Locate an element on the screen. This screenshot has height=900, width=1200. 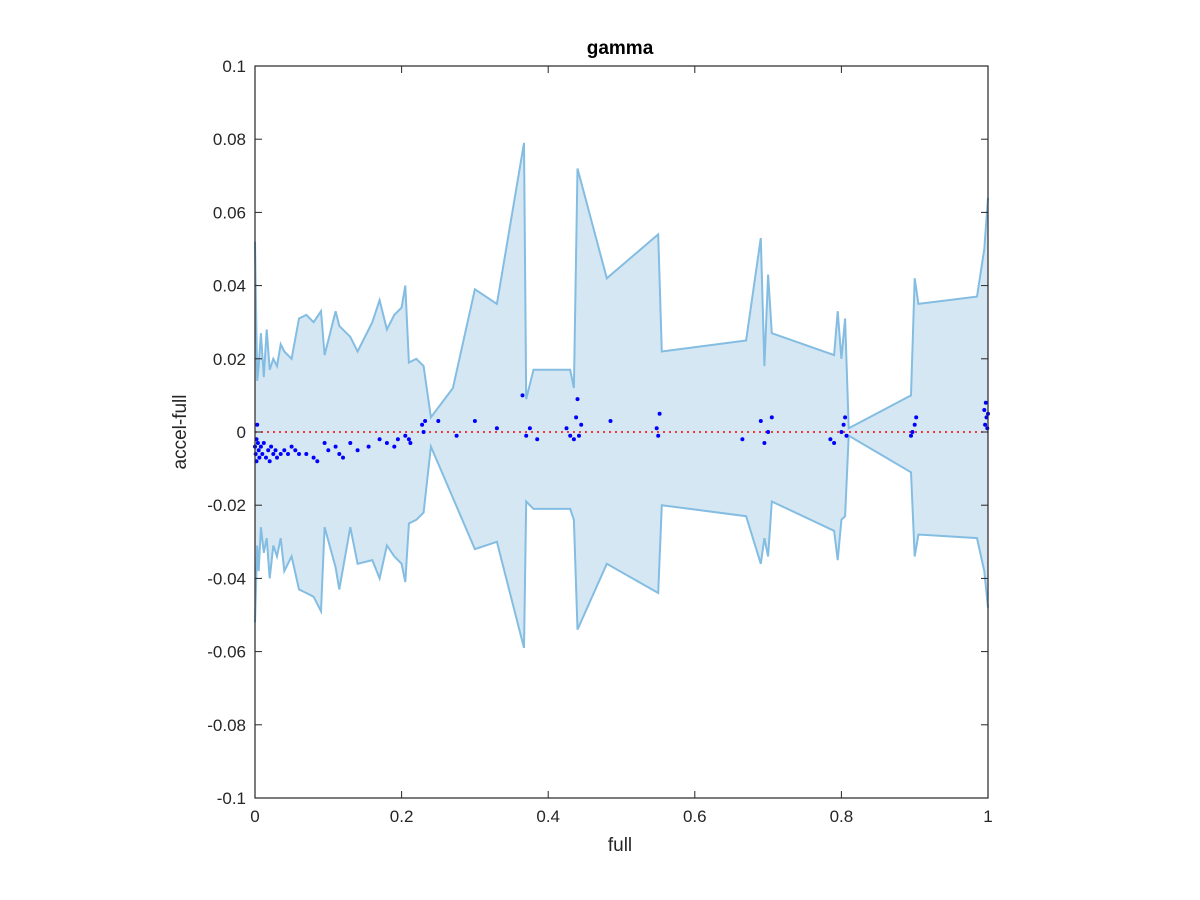
y-tick-label: -0.1 is located at coordinates (231, 798).